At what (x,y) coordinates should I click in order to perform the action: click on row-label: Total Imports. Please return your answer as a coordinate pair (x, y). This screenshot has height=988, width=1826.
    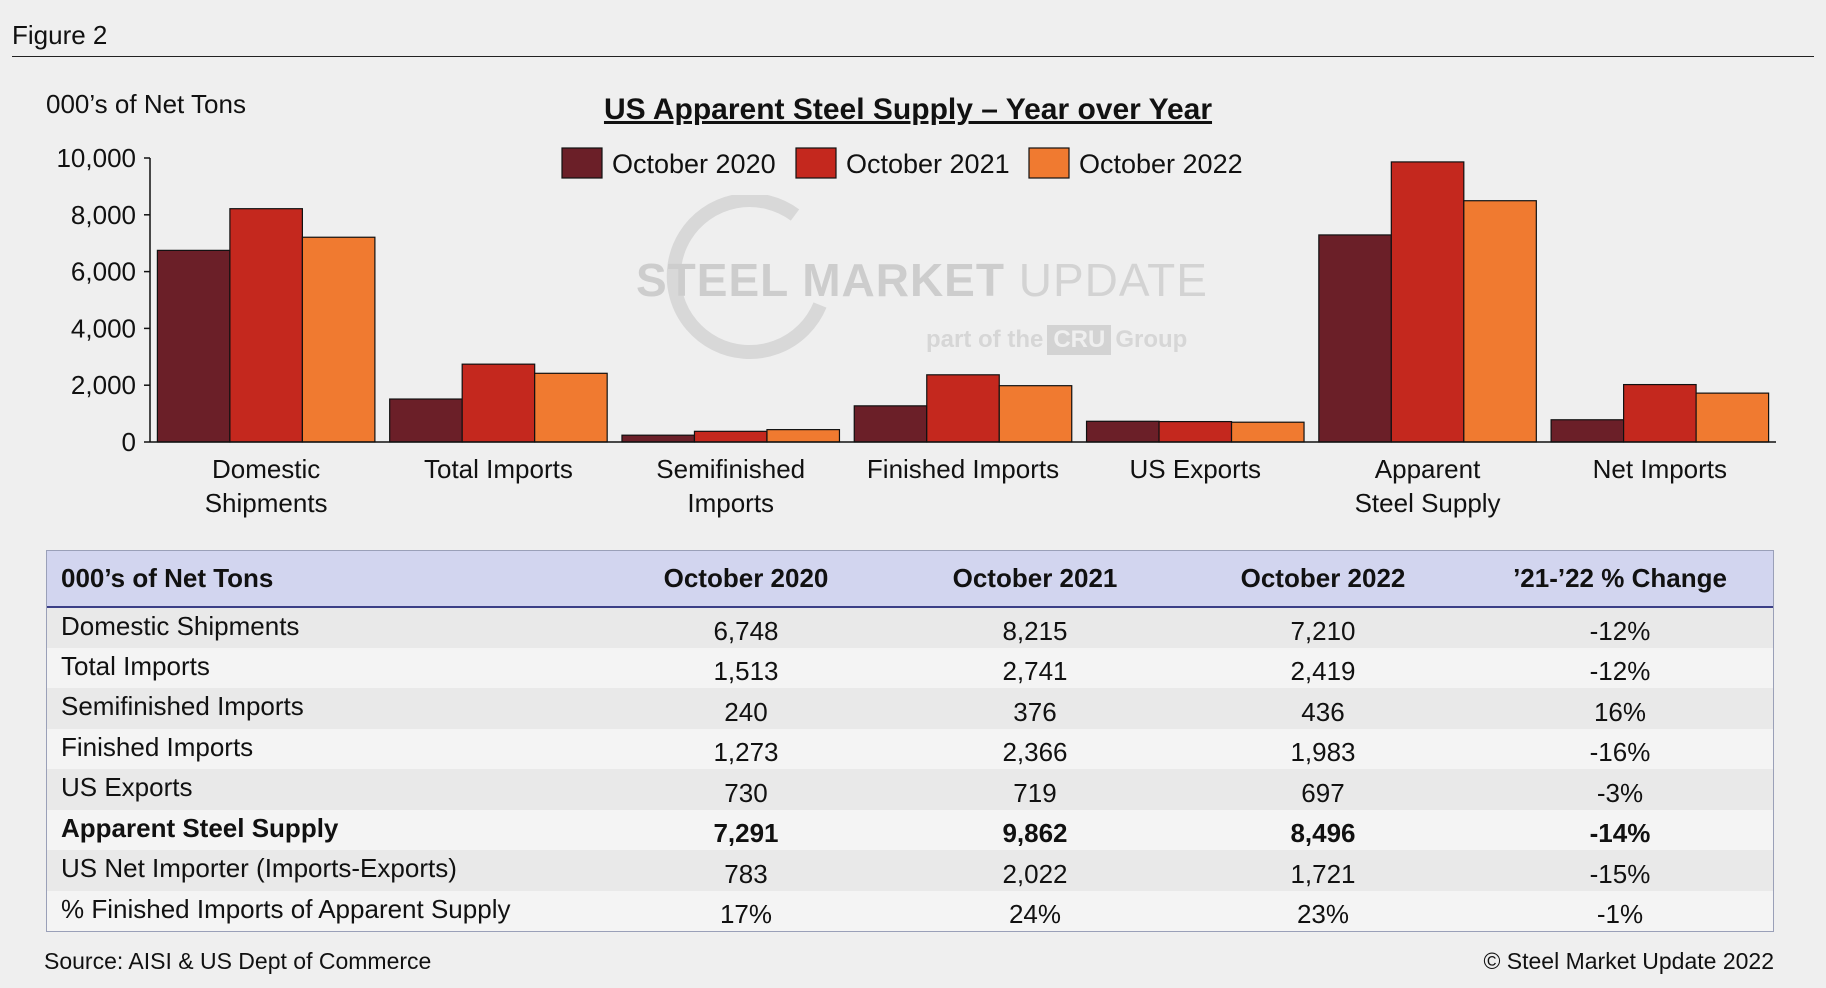
    Looking at the image, I should click on (135, 665).